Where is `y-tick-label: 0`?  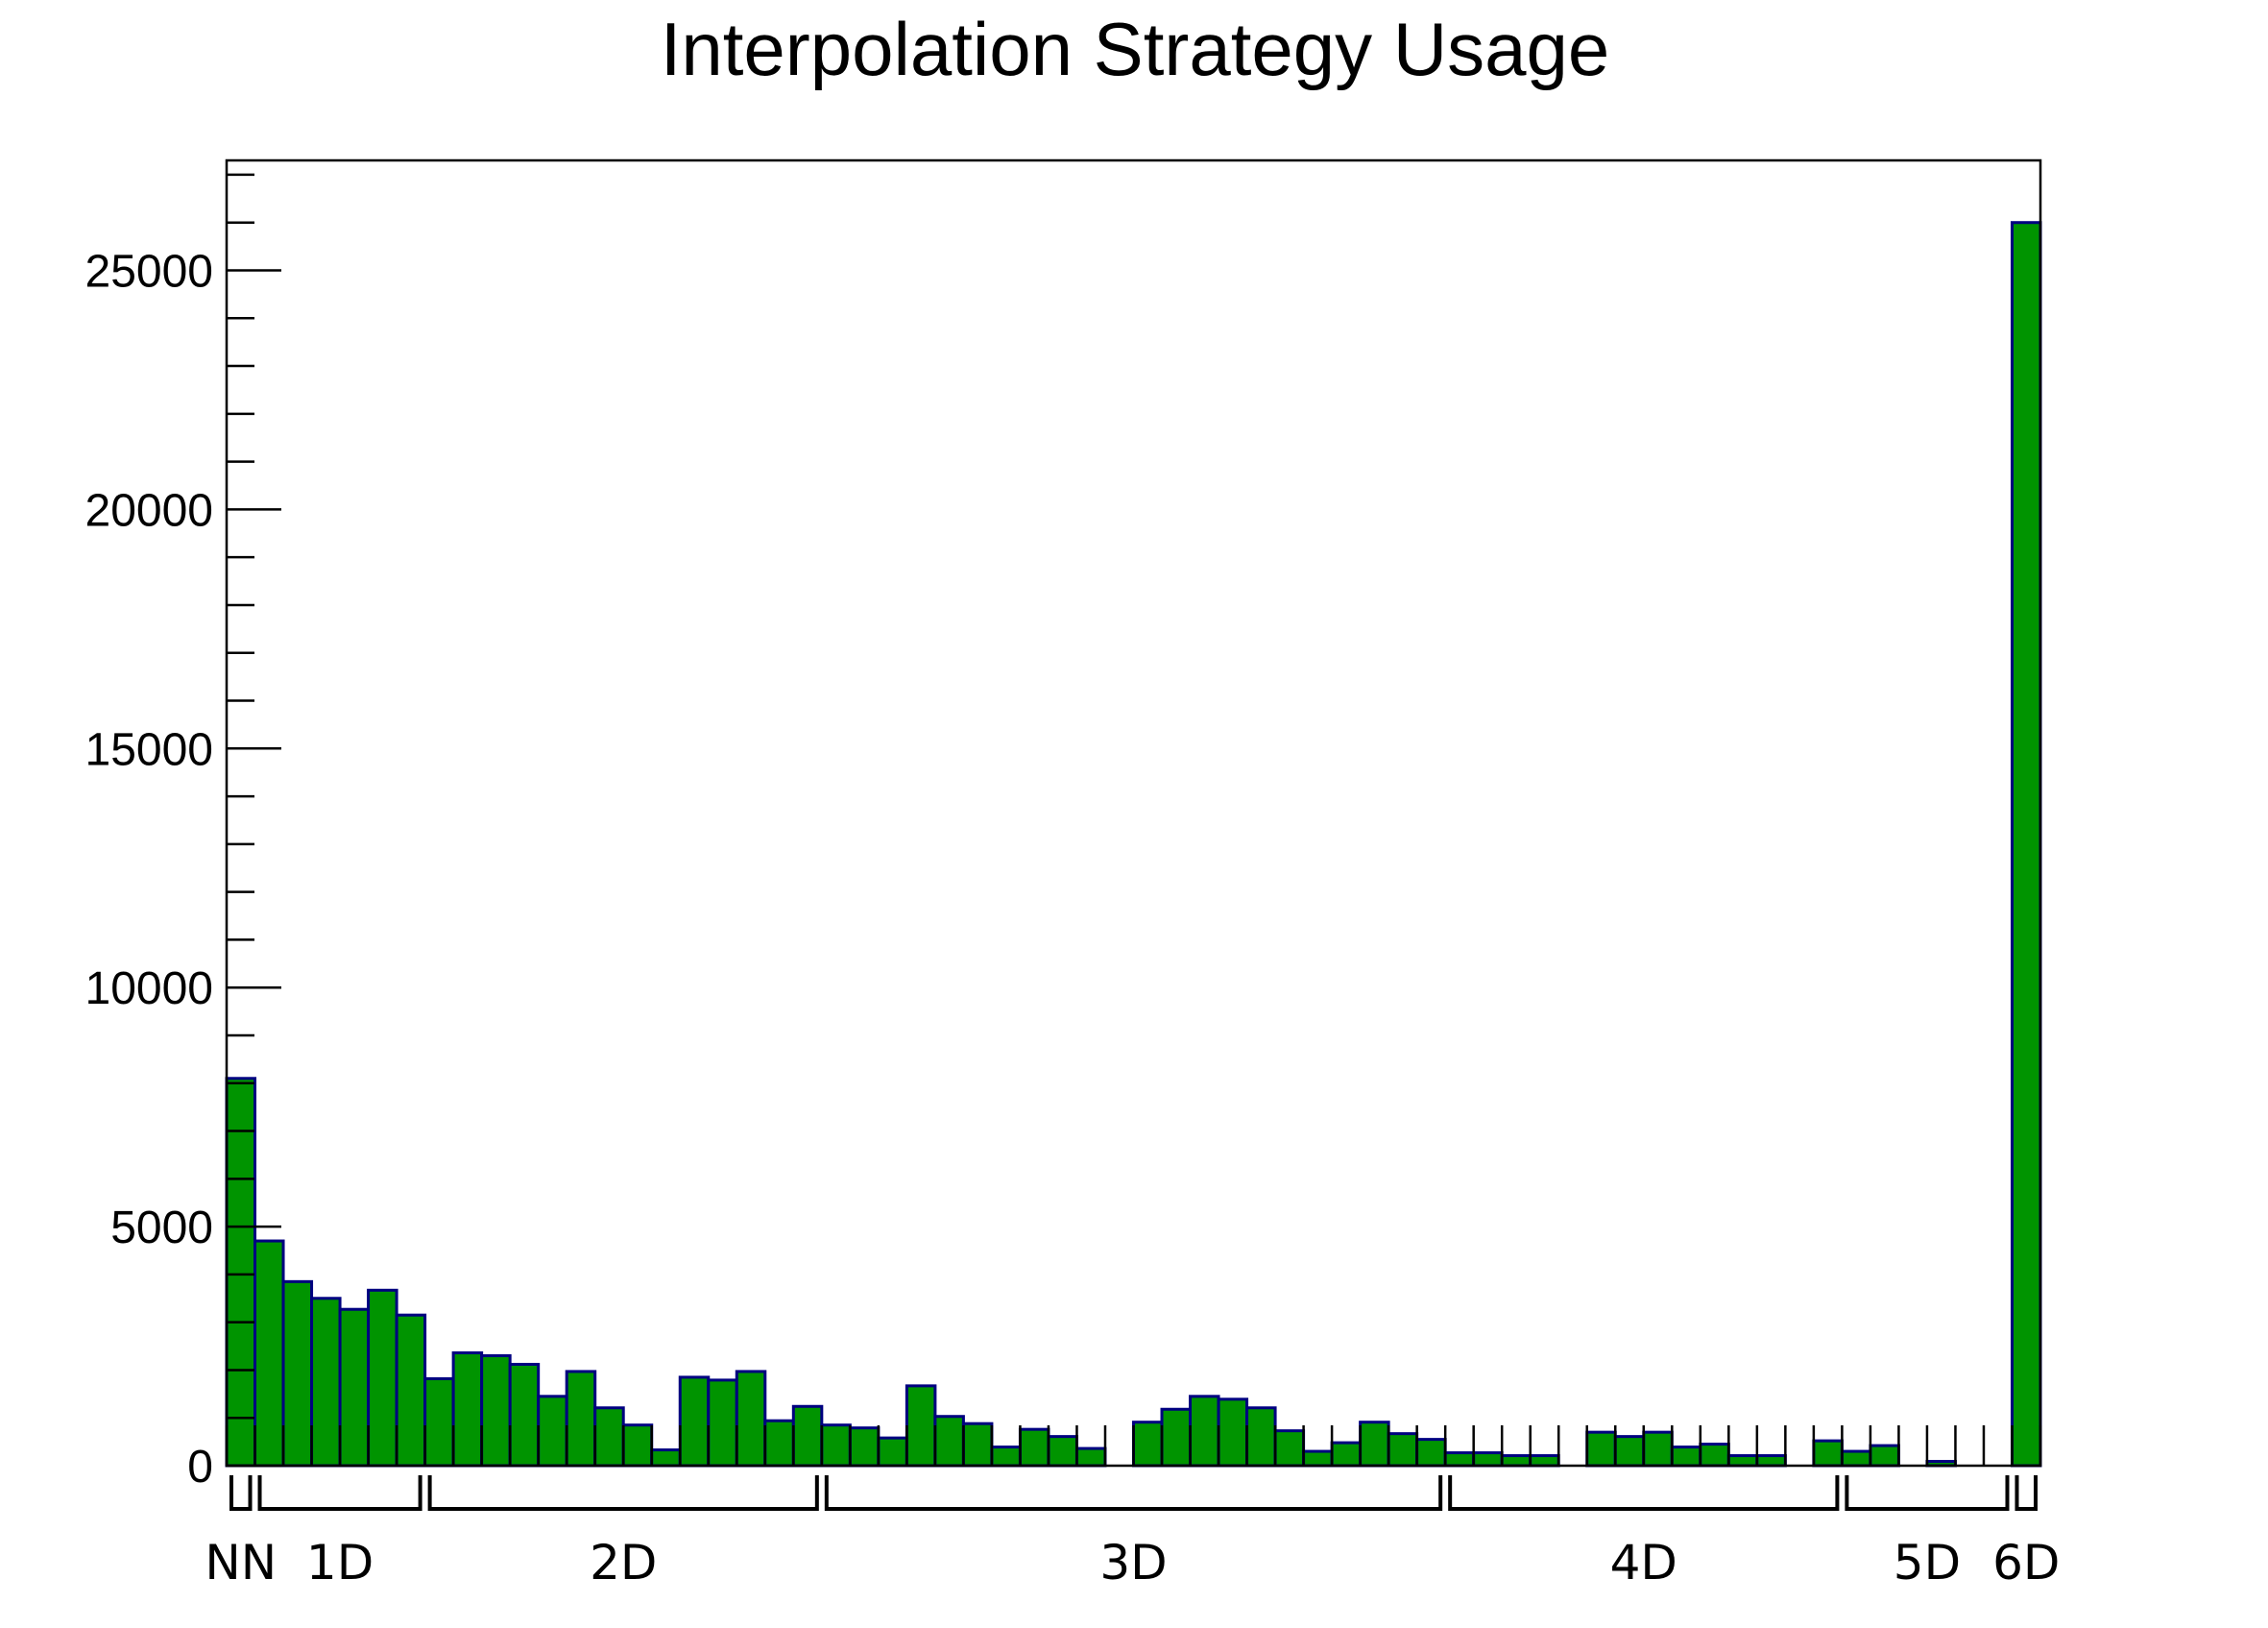 y-tick-label: 0 is located at coordinates (200, 1467).